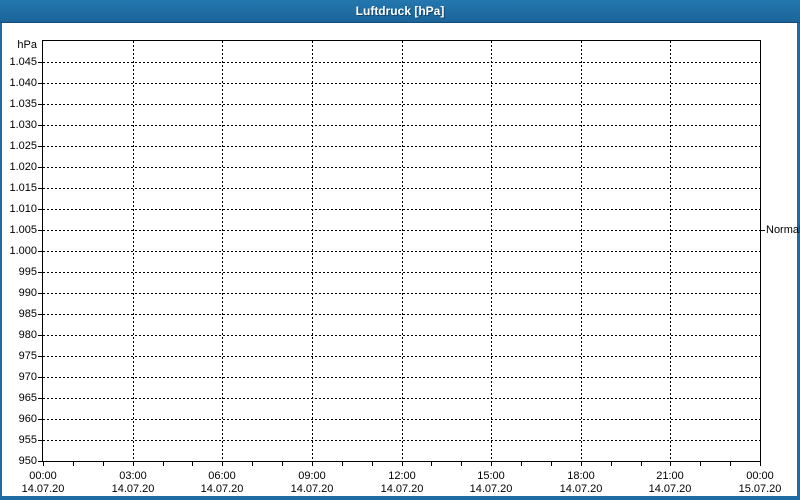  What do you see at coordinates (133, 476) in the screenshot?
I see `x-tick-time-label: 03:00` at bounding box center [133, 476].